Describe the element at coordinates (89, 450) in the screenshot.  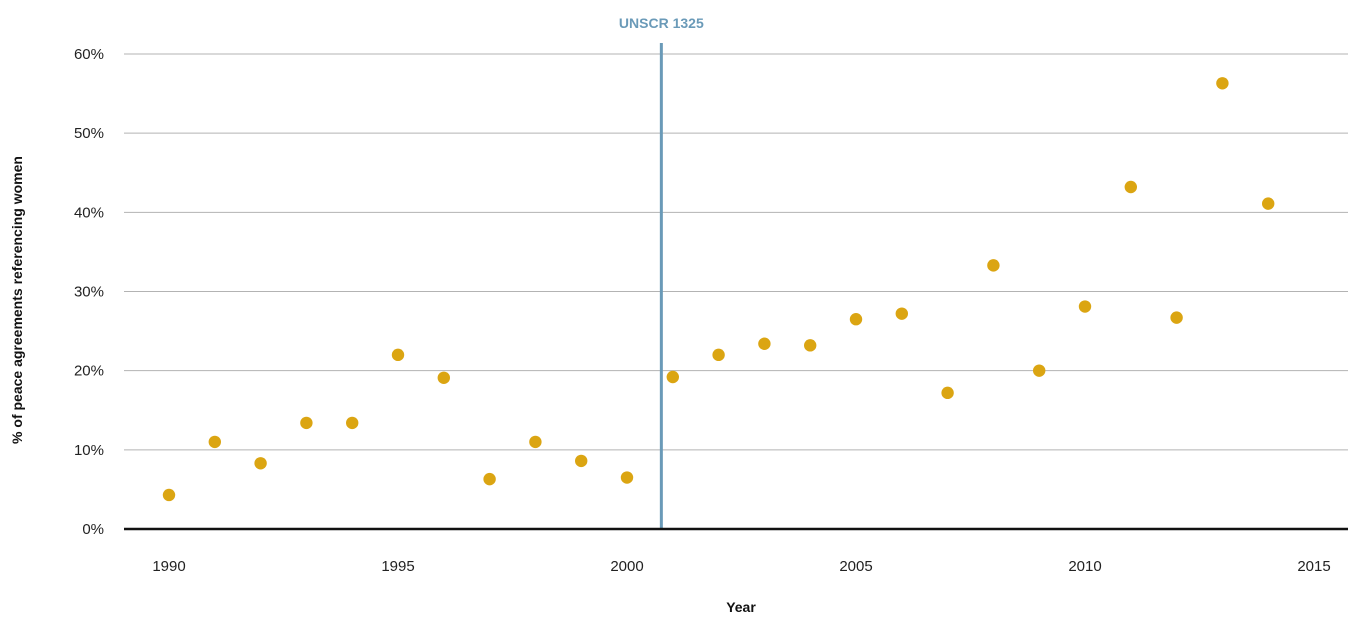
I see `y-tick-label: 10%` at that location.